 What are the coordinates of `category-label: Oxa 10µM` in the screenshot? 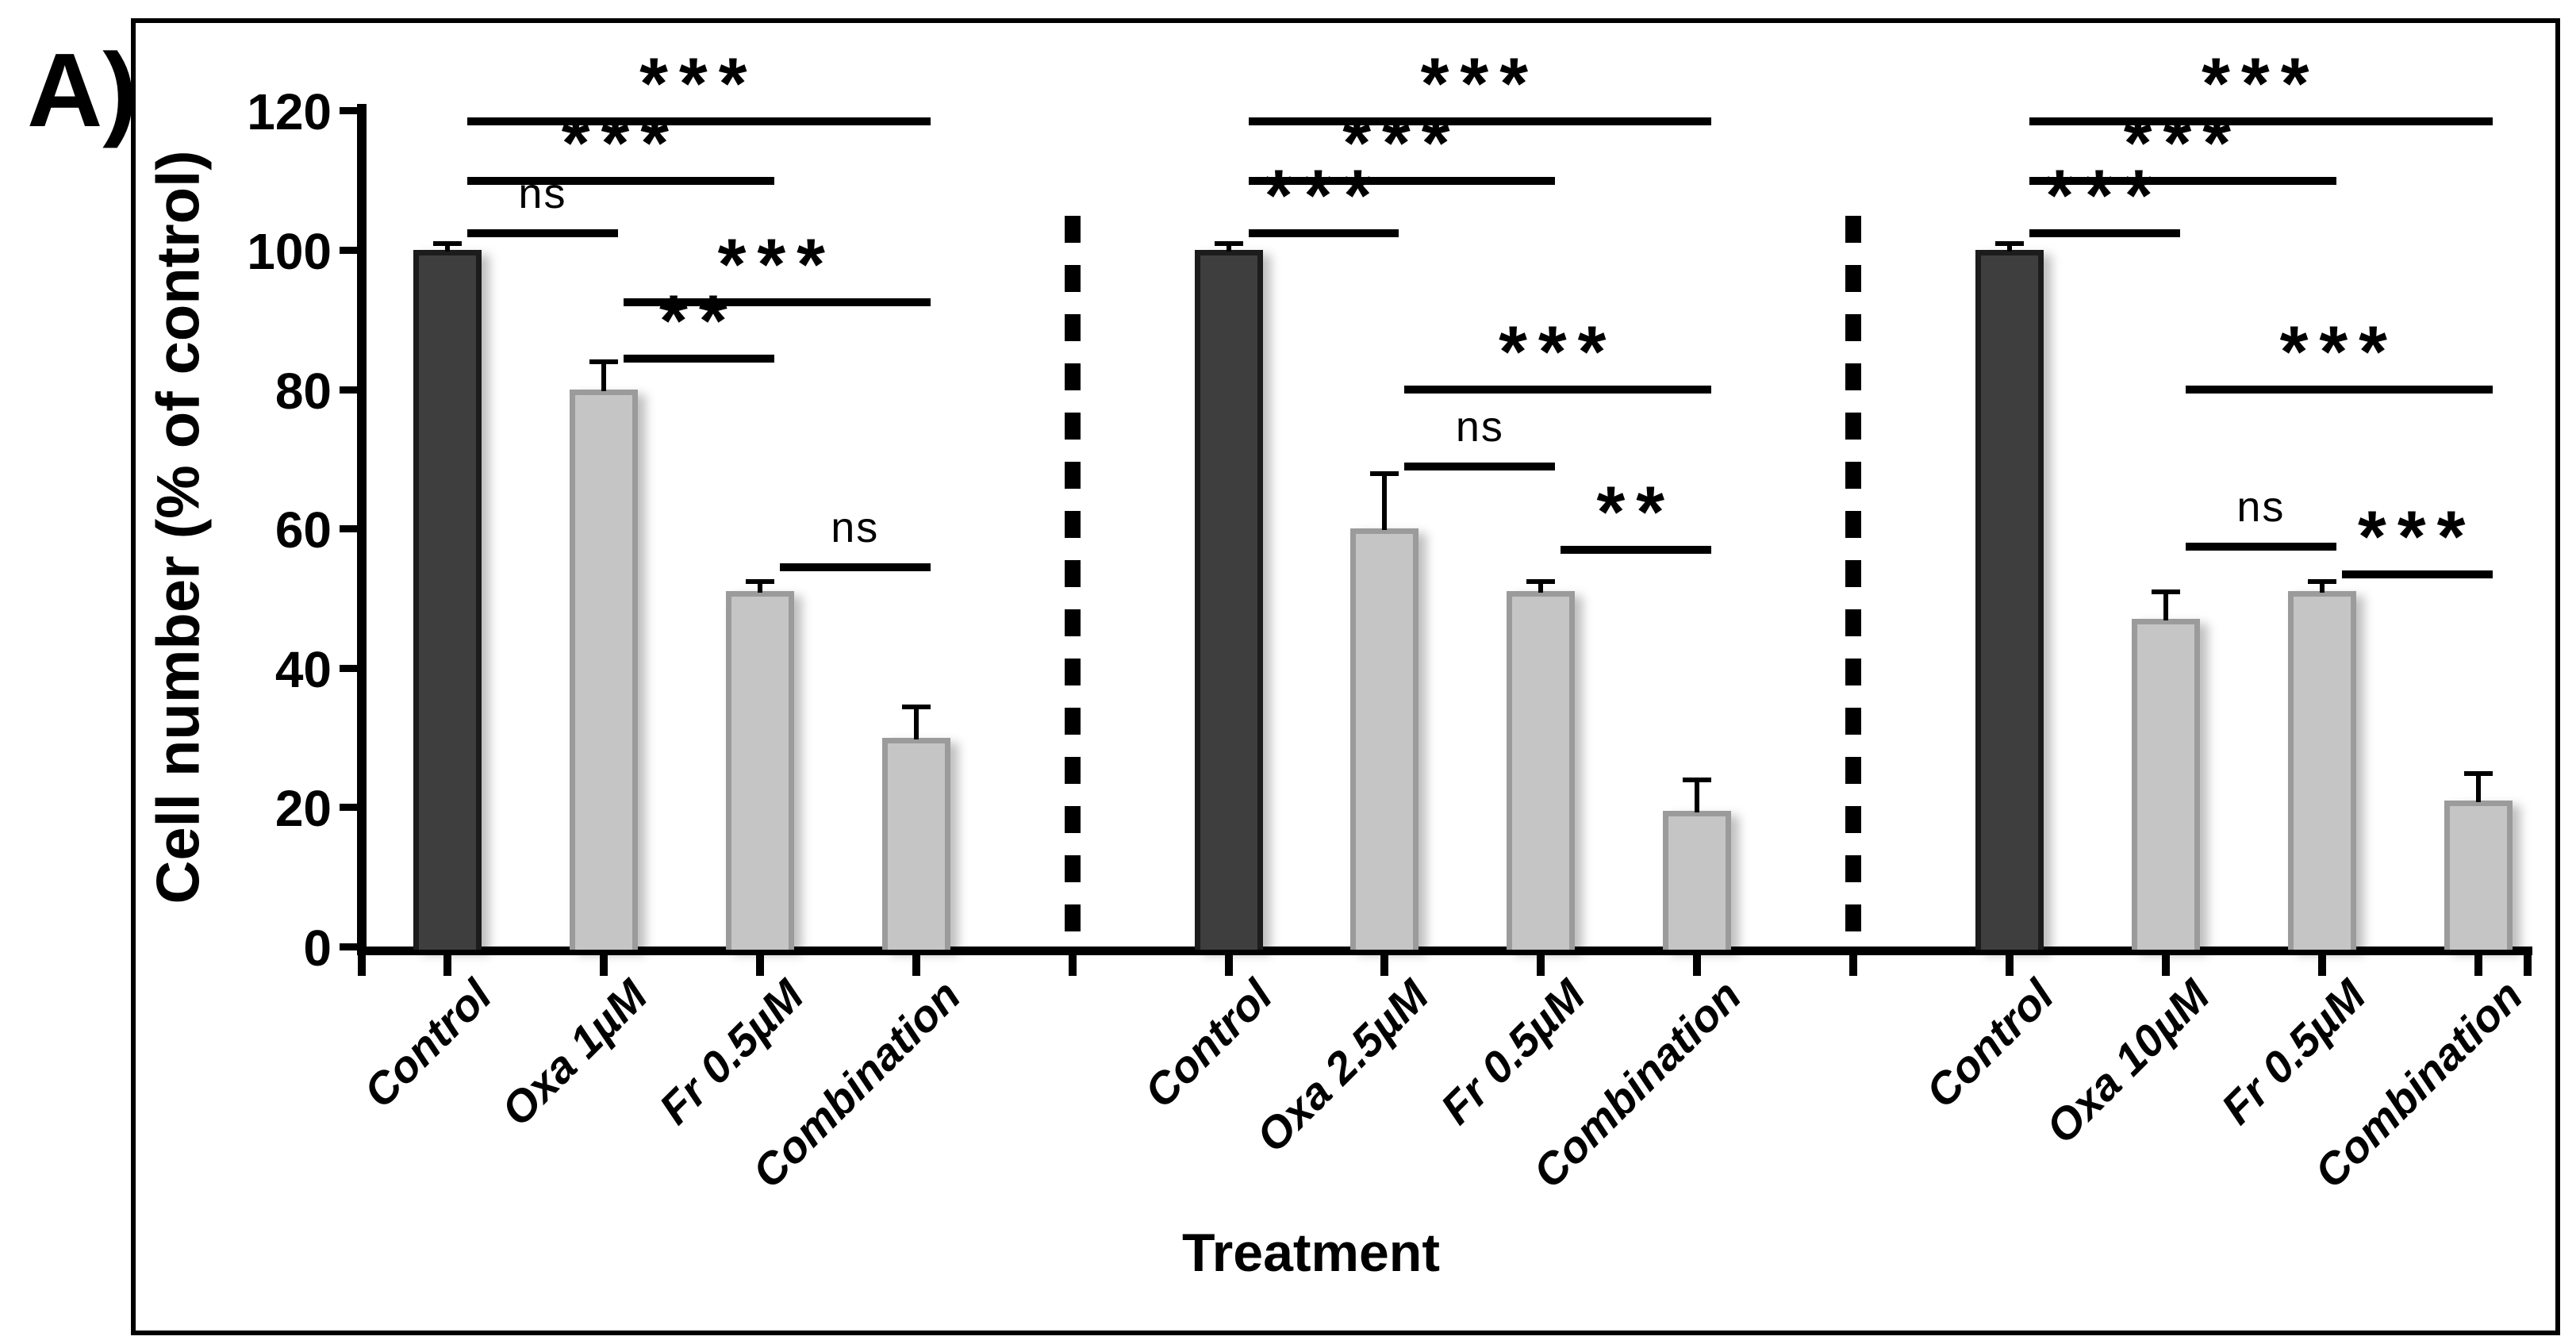 It's located at (2128, 1061).